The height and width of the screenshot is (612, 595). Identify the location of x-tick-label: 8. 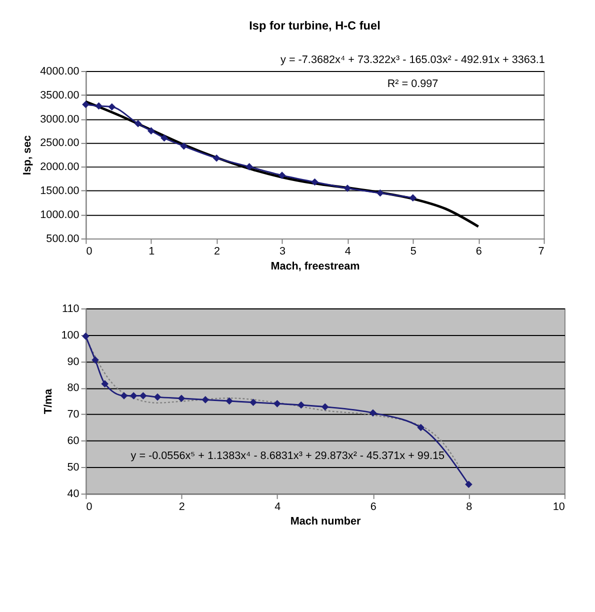
(469, 506).